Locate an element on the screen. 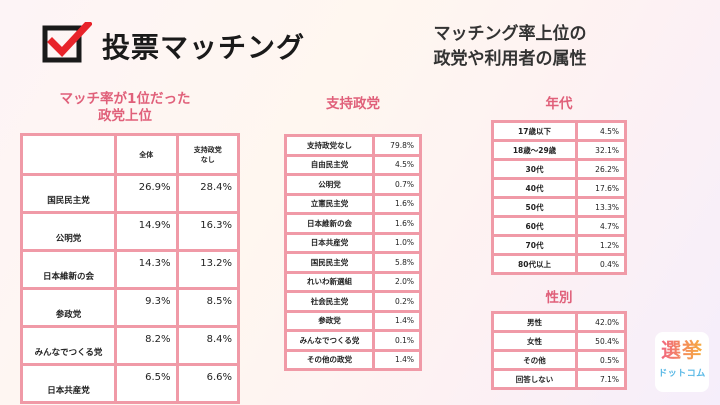  value-all: 9.3% is located at coordinates (146, 307).